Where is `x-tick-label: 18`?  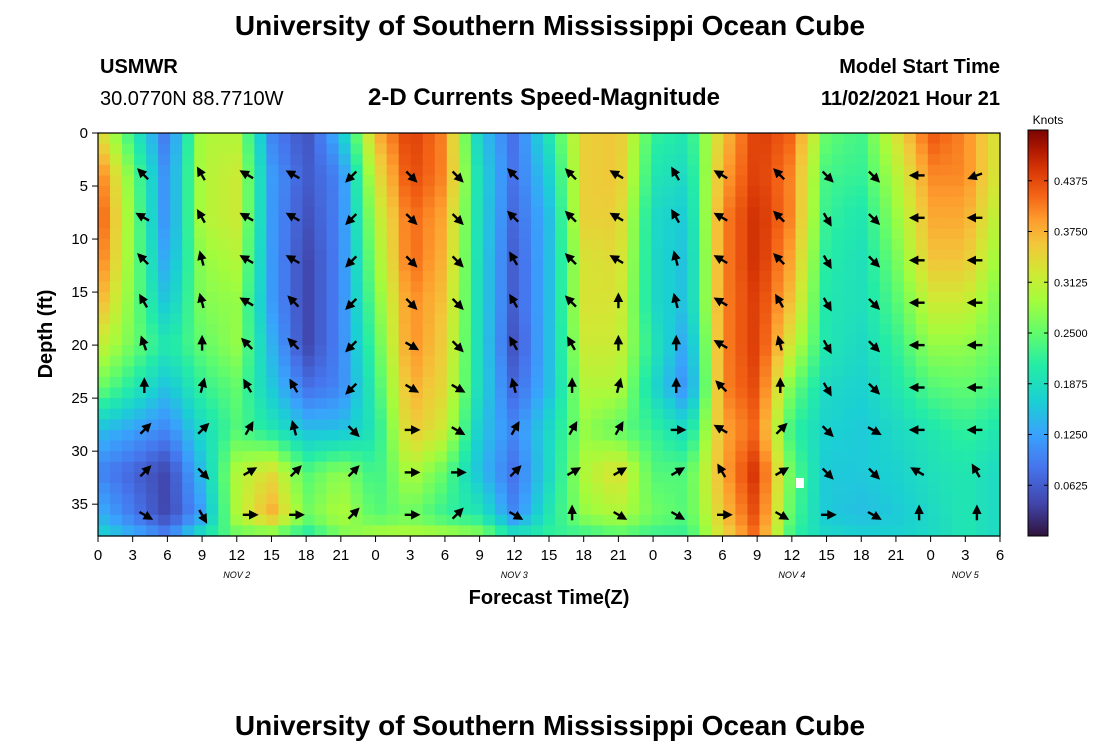 x-tick-label: 18 is located at coordinates (583, 555).